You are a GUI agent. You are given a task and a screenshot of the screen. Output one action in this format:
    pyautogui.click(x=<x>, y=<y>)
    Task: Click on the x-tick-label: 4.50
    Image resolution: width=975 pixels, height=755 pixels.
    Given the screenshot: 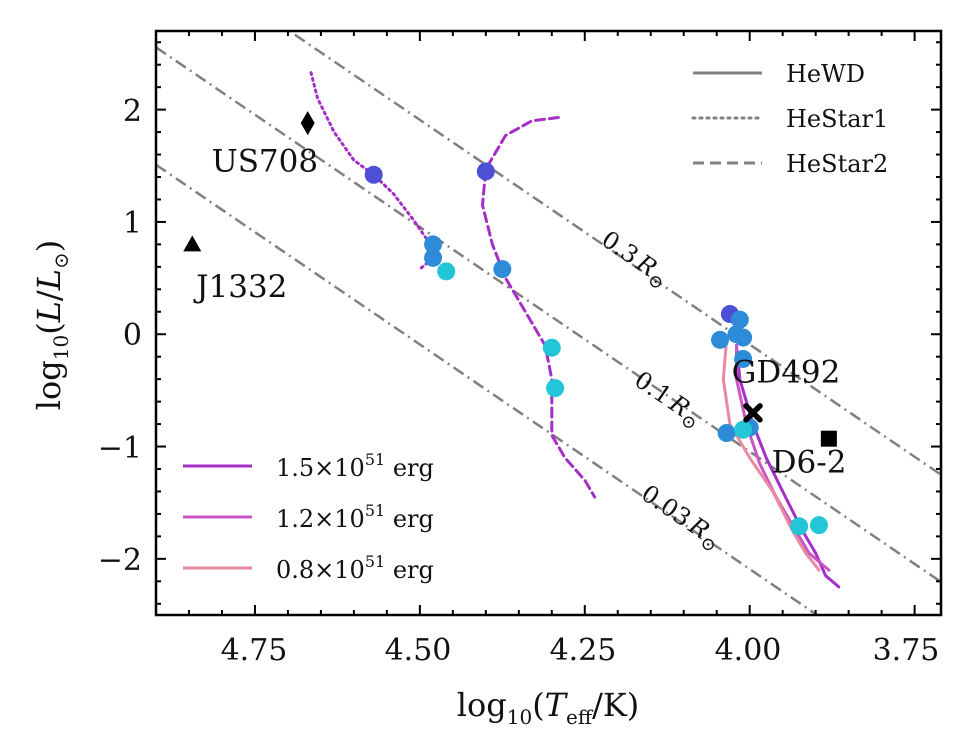 What is the action you would take?
    pyautogui.click(x=418, y=650)
    